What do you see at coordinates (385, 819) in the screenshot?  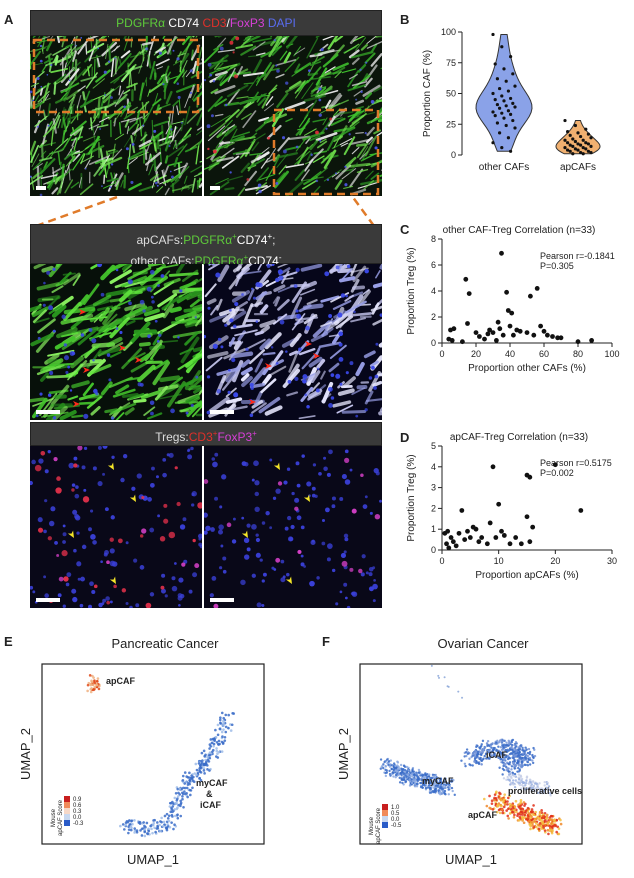 I see `legend-swatch` at bounding box center [385, 819].